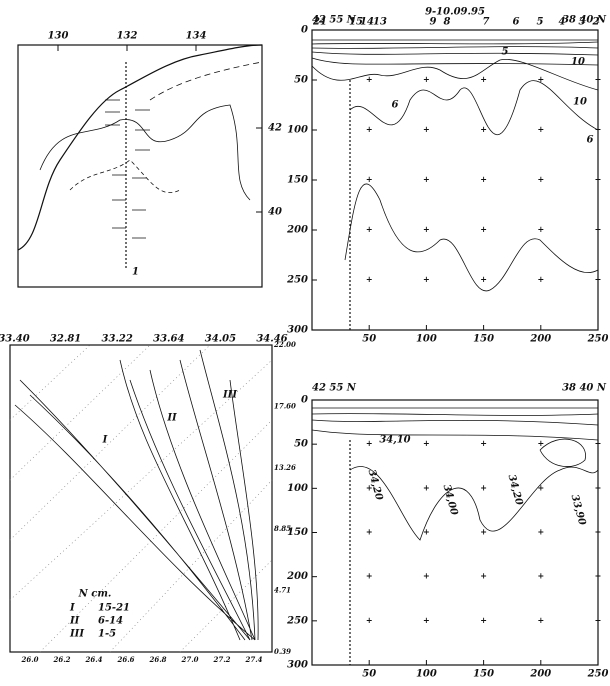  What do you see at coordinates (596, 22) in the screenshot?
I see `station-number: 2` at bounding box center [596, 22].